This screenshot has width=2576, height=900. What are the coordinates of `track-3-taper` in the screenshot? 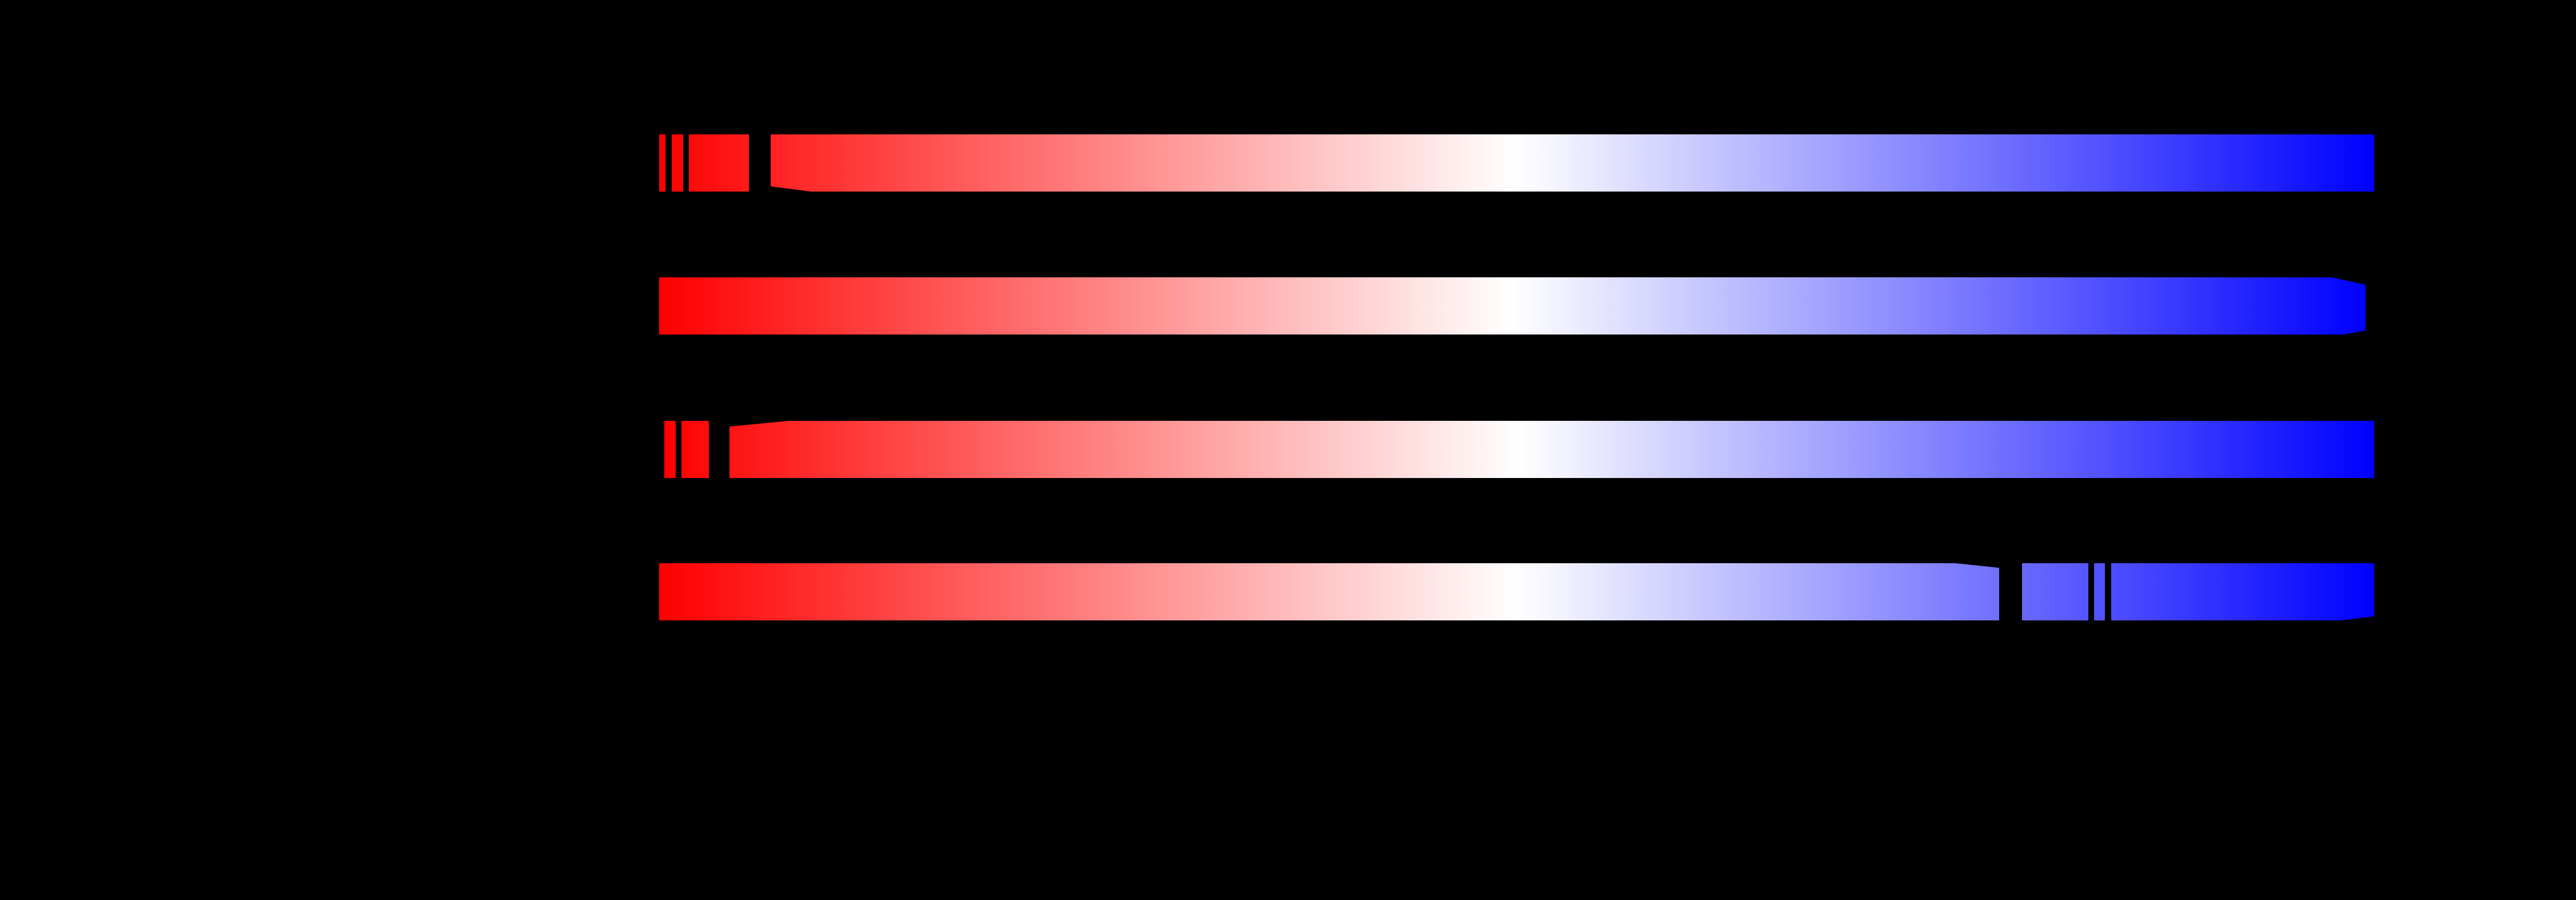 It's located at (759, 424).